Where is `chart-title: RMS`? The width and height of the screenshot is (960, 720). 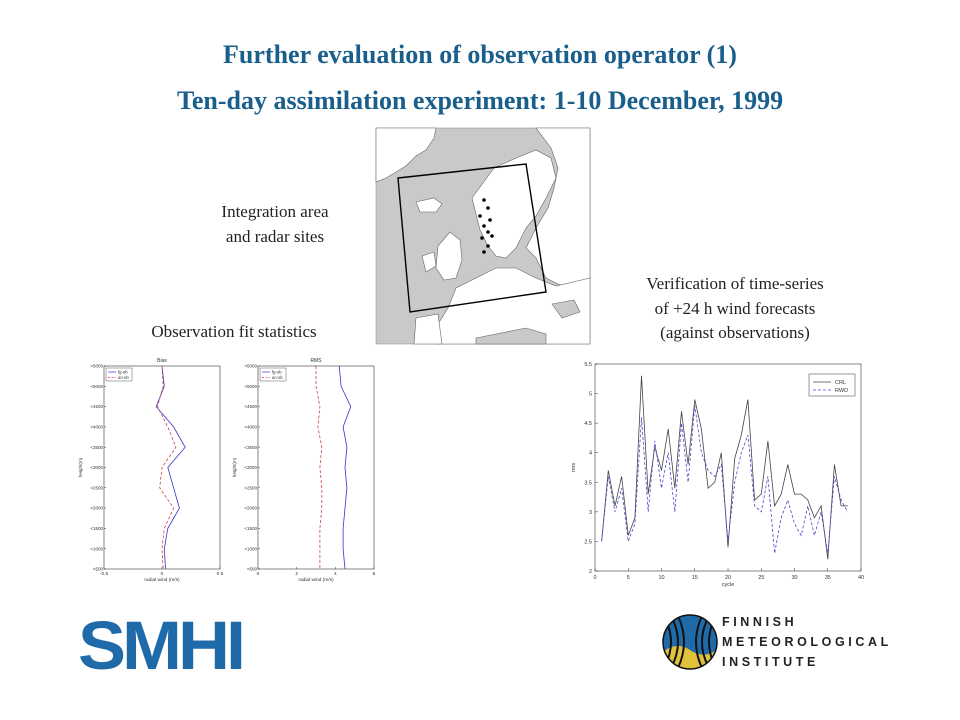 chart-title: RMS is located at coordinates (316, 361).